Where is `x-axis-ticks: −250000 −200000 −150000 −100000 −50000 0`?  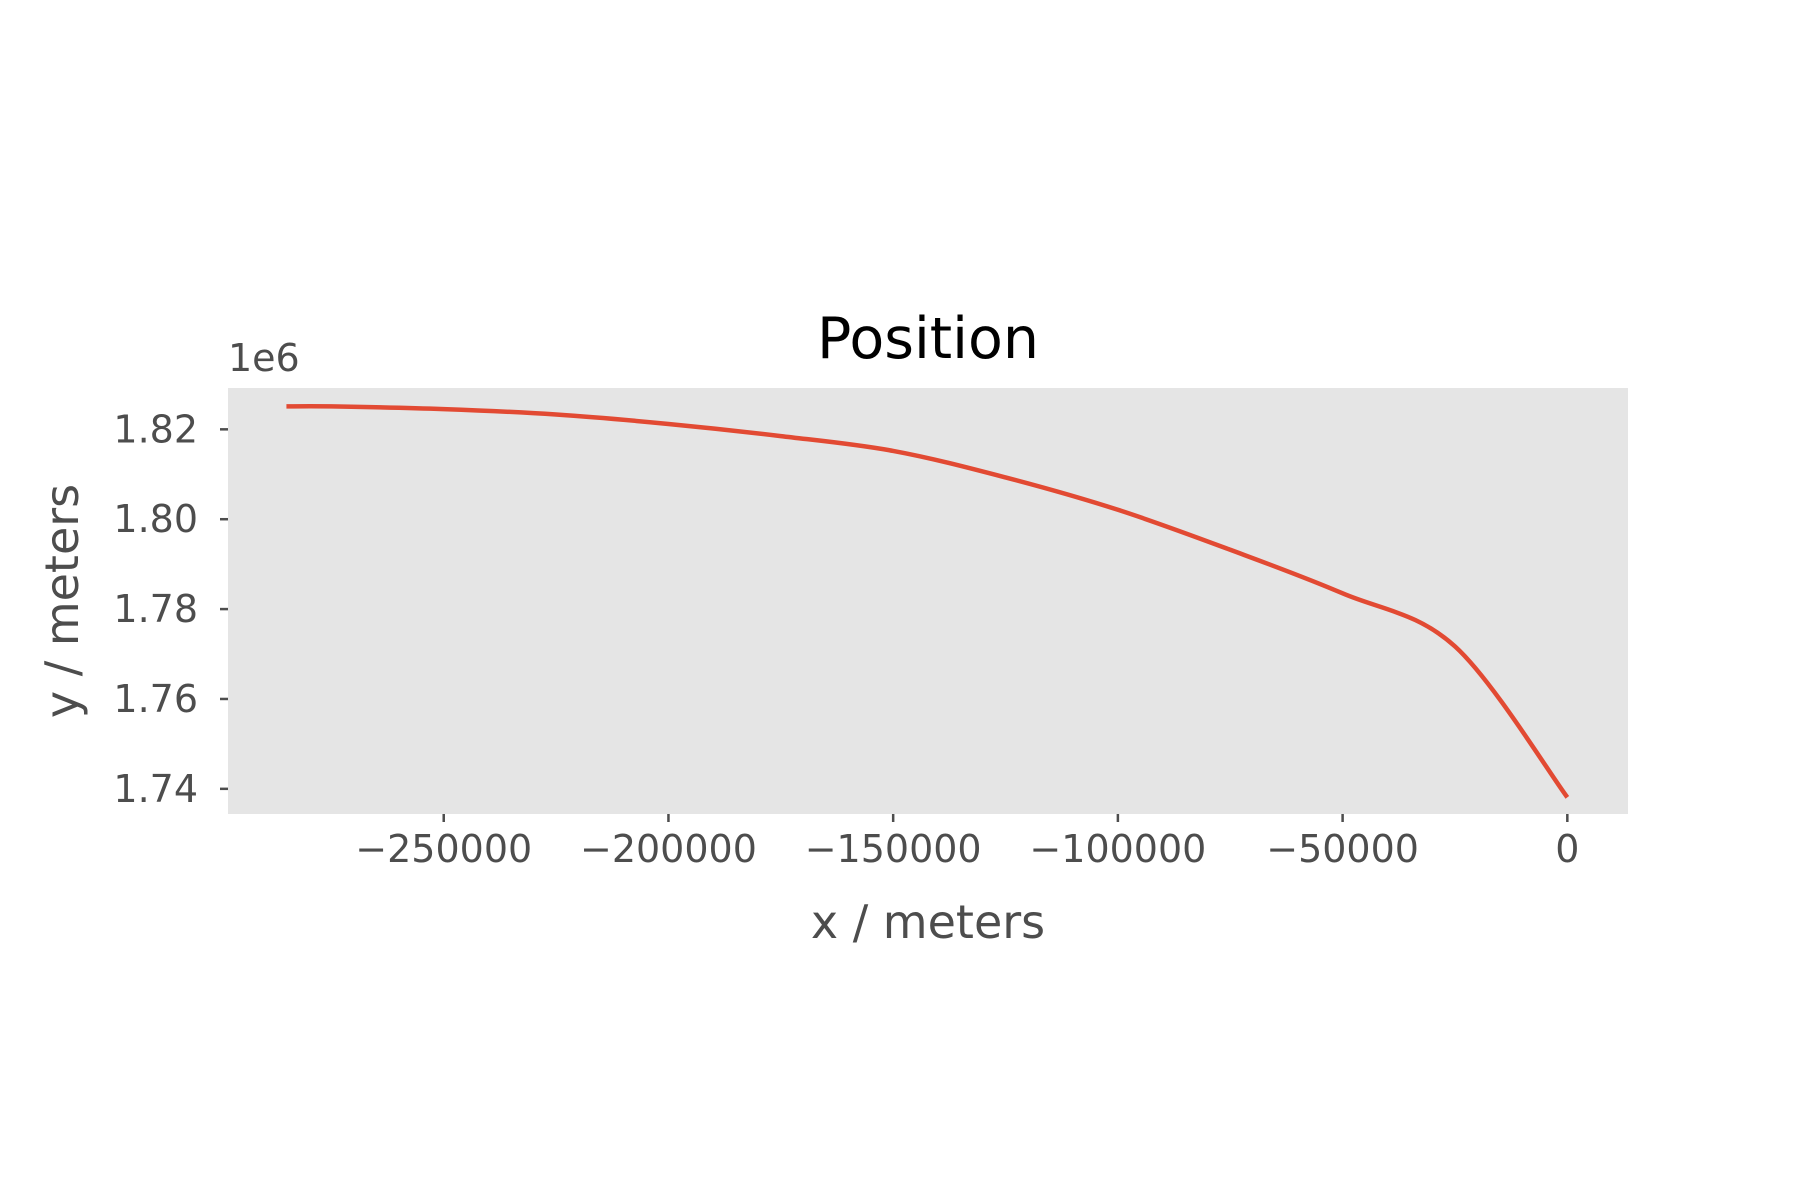
x-axis-ticks: −250000 −200000 −150000 −100000 −50000 0 is located at coordinates (967, 842).